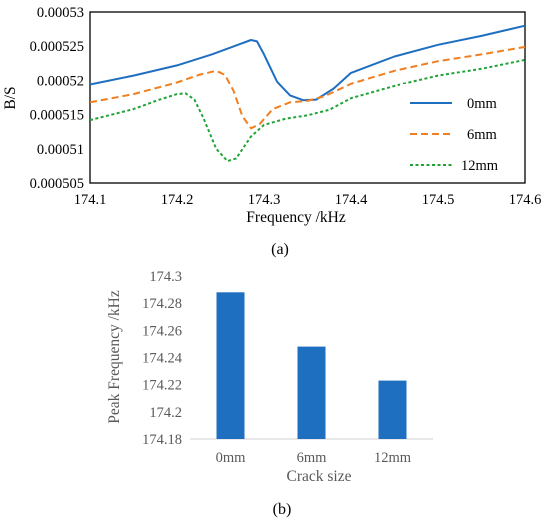  What do you see at coordinates (280, 249) in the screenshot?
I see `panel-label-a: (a)` at bounding box center [280, 249].